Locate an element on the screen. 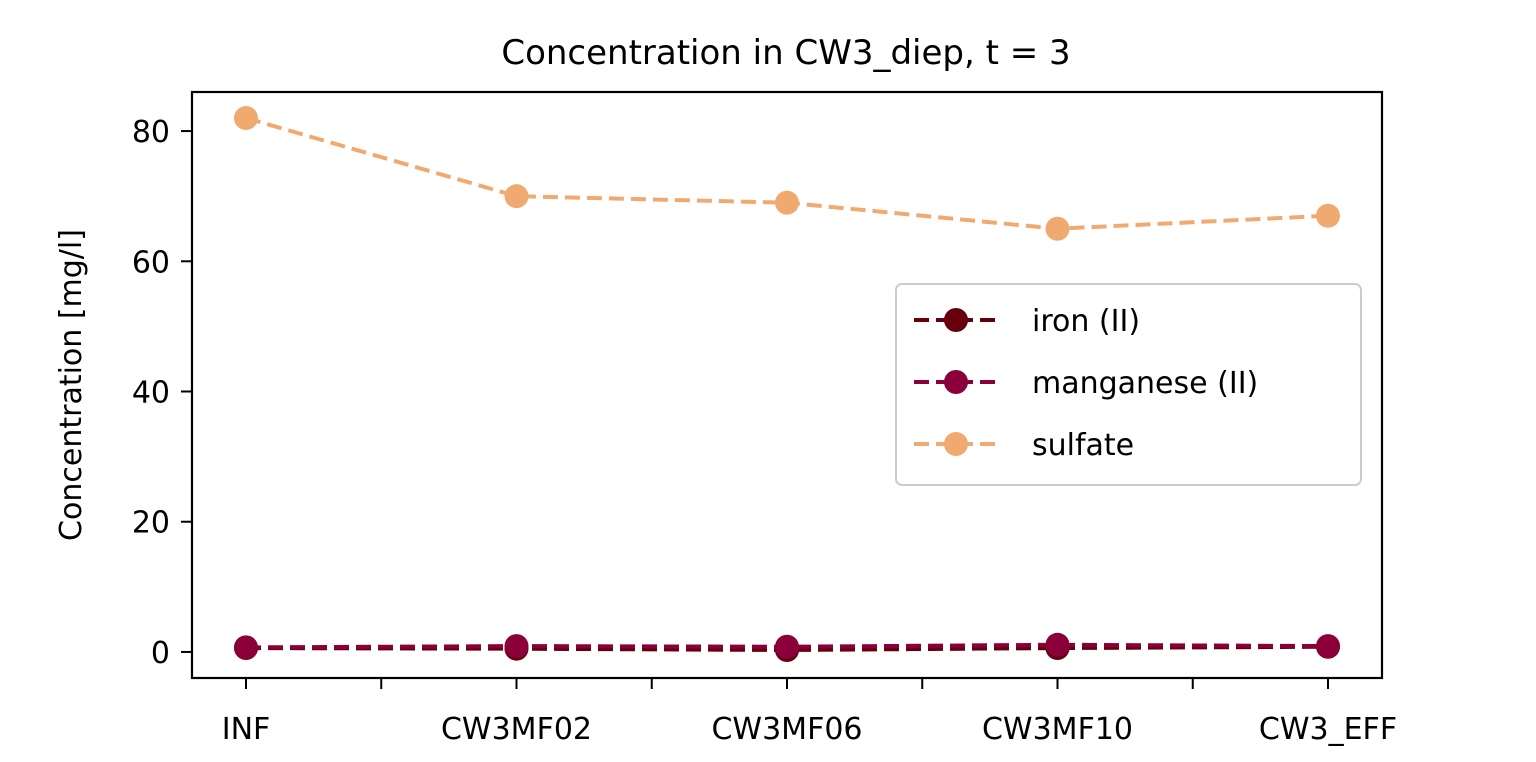 Image resolution: width=1536 pixels, height=762 pixels. series-manganese-ii is located at coordinates (787, 646).